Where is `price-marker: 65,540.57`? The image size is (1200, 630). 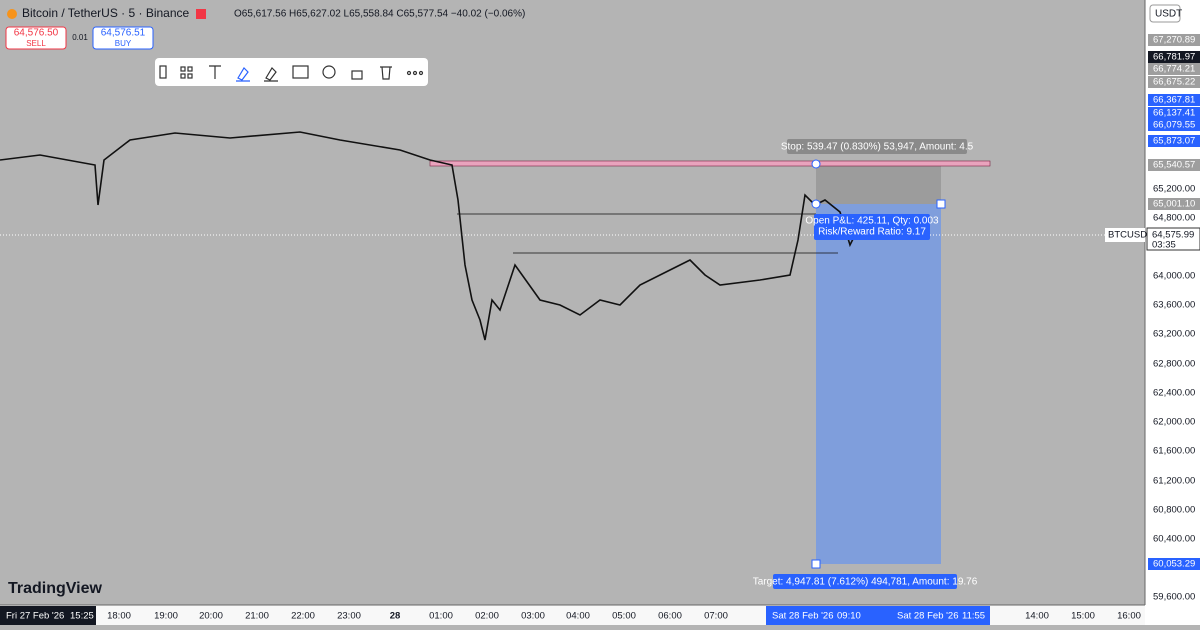
price-marker: 65,540.57 is located at coordinates (1174, 165).